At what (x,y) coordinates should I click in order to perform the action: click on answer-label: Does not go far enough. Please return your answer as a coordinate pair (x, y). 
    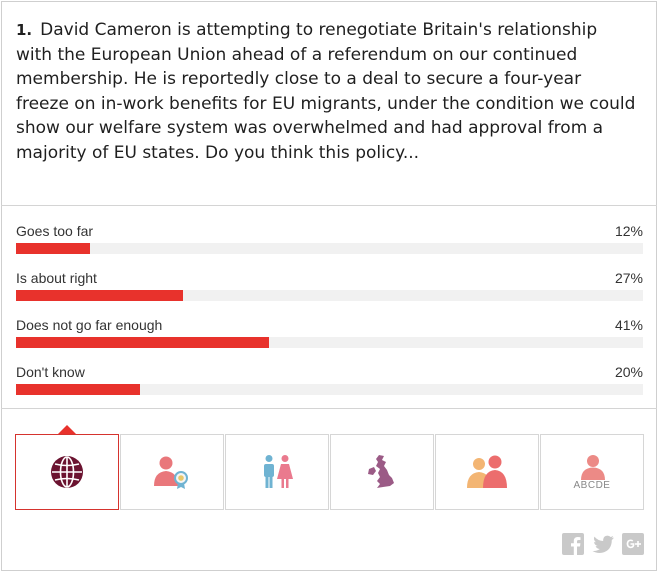
    Looking at the image, I should click on (89, 325).